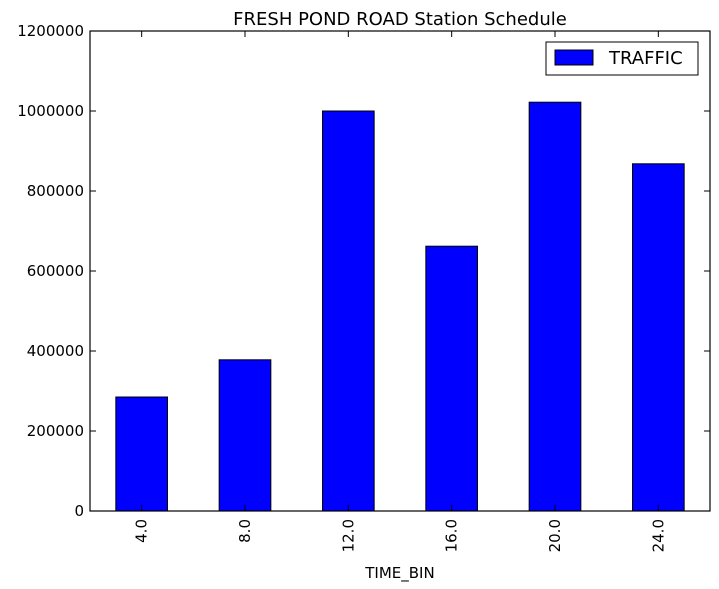  What do you see at coordinates (555, 535) in the screenshot?
I see `x-tick-label: 20.0` at bounding box center [555, 535].